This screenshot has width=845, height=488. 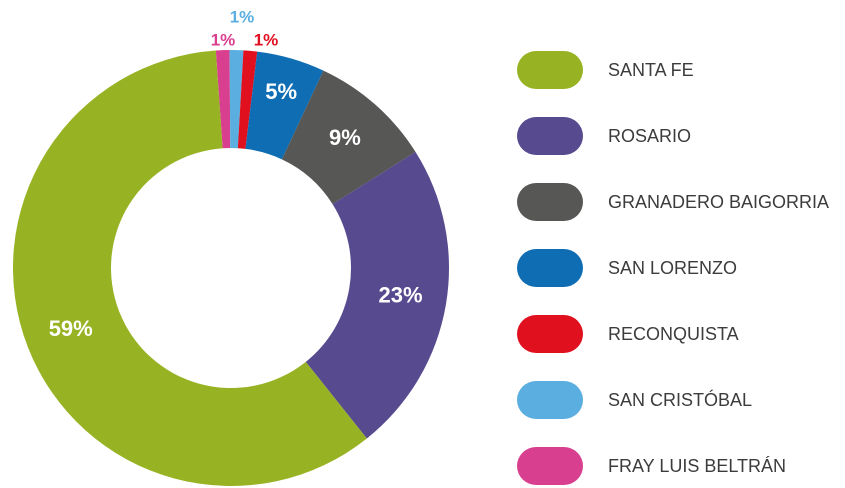 I want to click on legend-label: SAN CRISTÓBAL, so click(x=680, y=399).